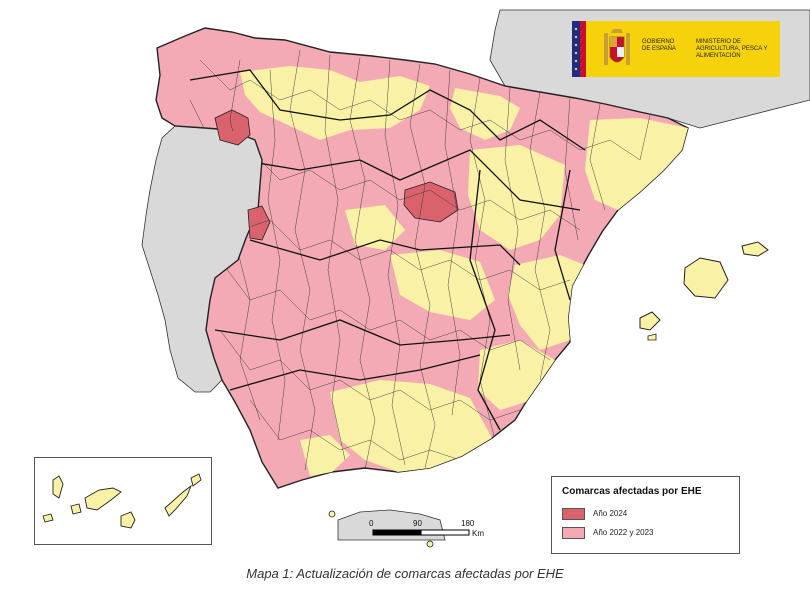  I want to click on melilla, so click(430, 544).